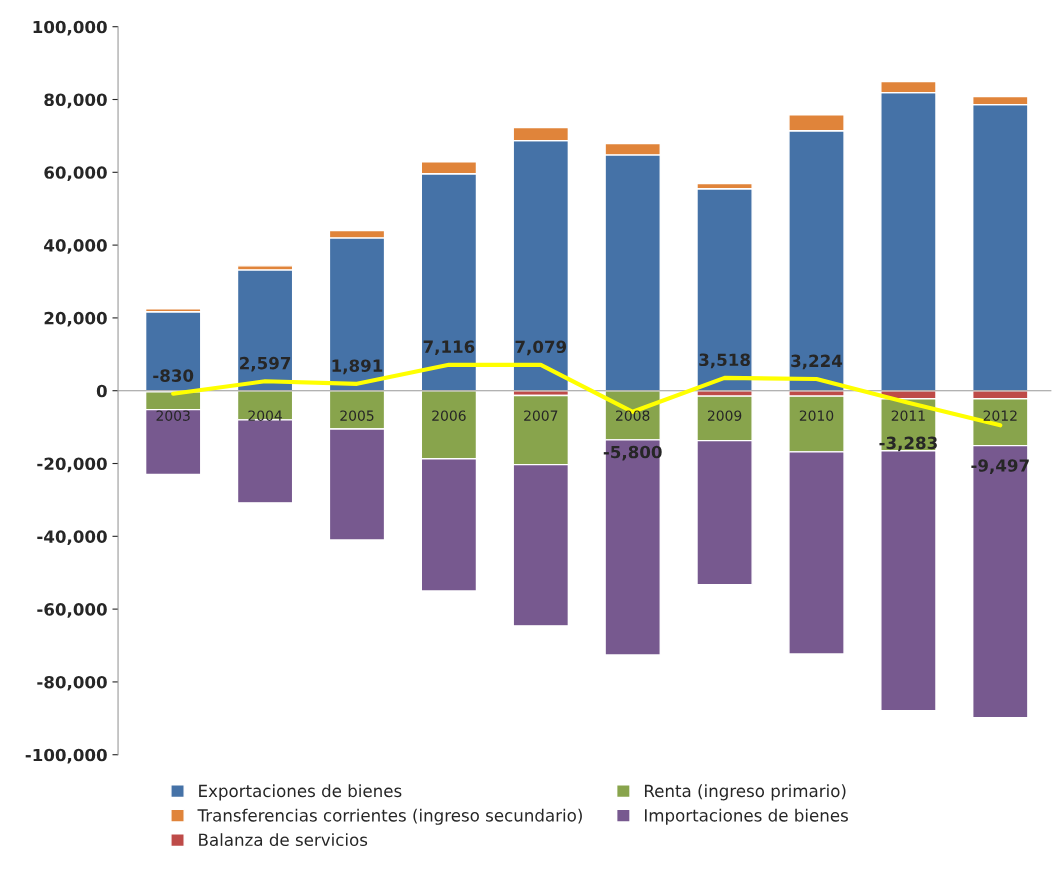 The height and width of the screenshot is (890, 1054). What do you see at coordinates (357, 367) in the screenshot?
I see `data-label: 1,891` at bounding box center [357, 367].